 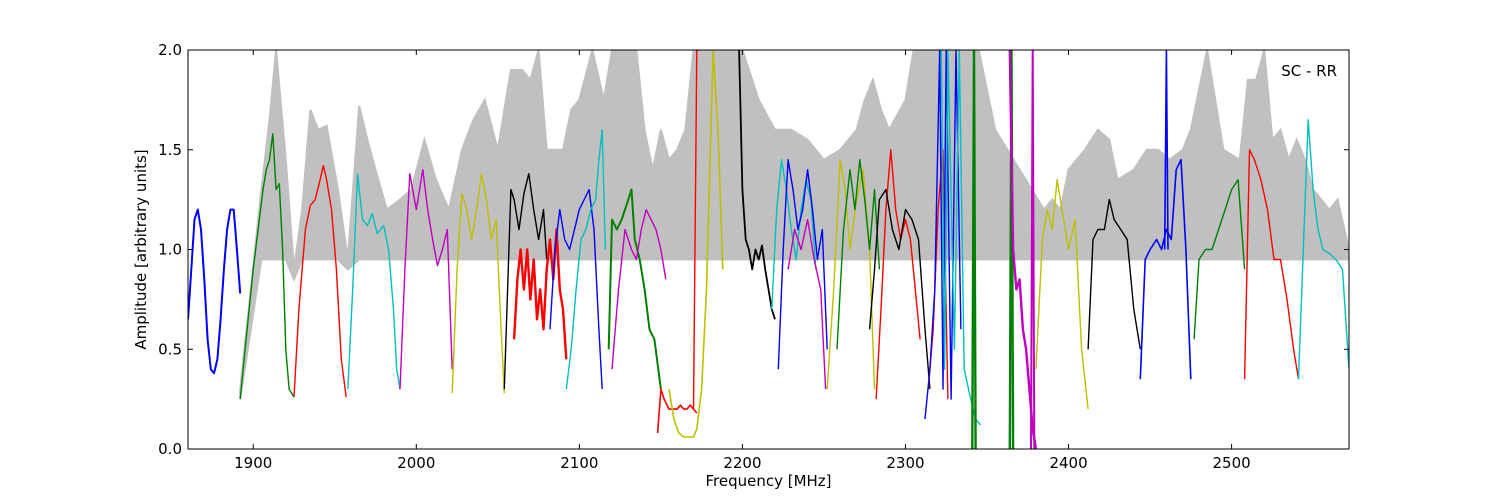 What do you see at coordinates (170, 349) in the screenshot?
I see `y-tick-label: 0.5` at bounding box center [170, 349].